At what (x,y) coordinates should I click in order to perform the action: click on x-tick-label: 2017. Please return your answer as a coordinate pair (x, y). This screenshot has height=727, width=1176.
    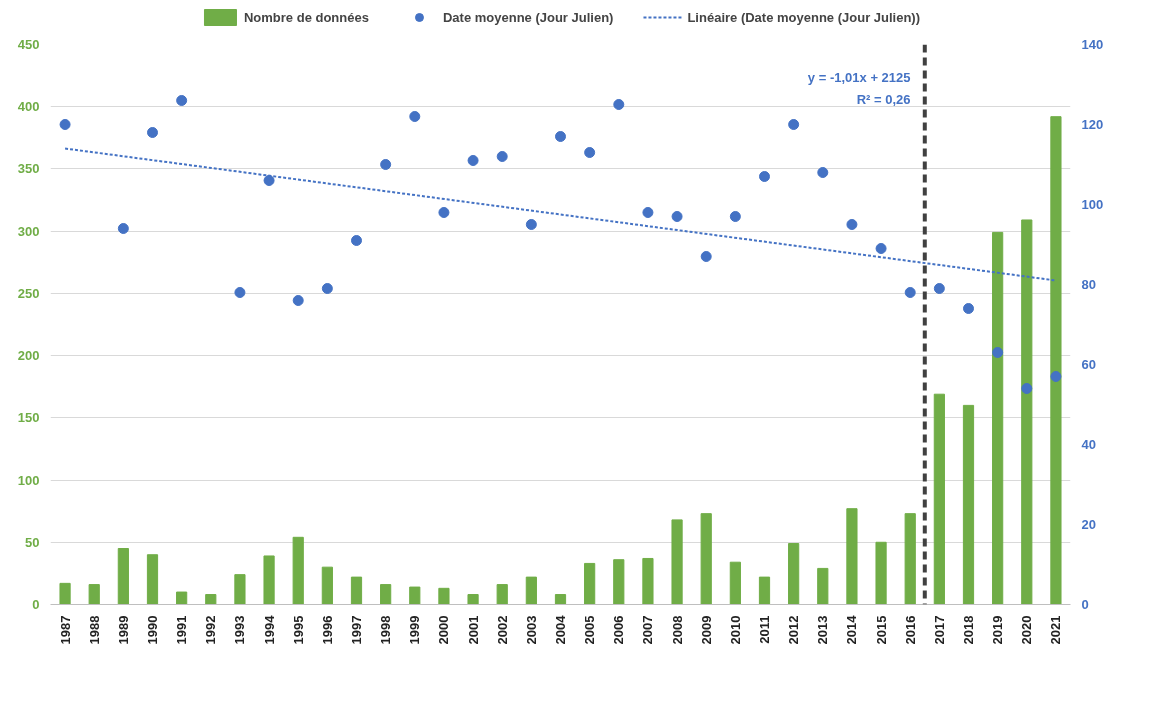
    Looking at the image, I should click on (939, 630).